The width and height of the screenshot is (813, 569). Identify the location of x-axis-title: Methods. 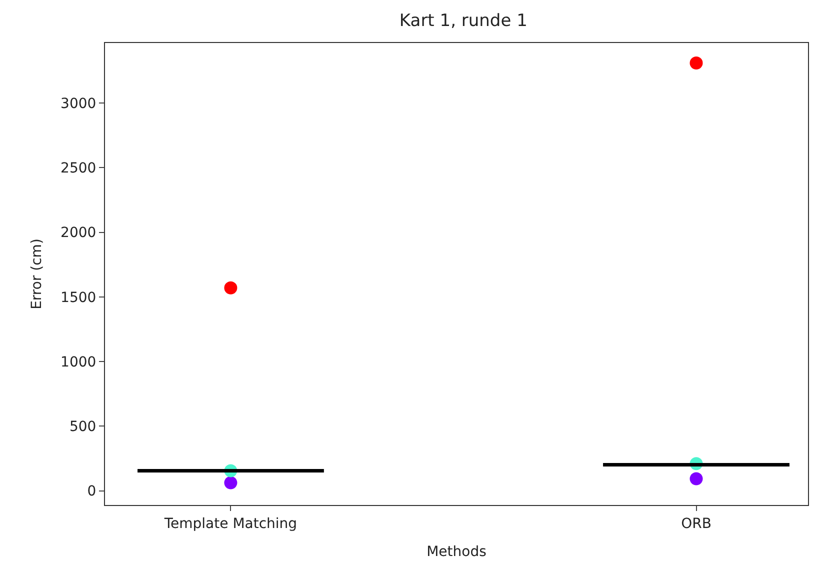
(456, 552).